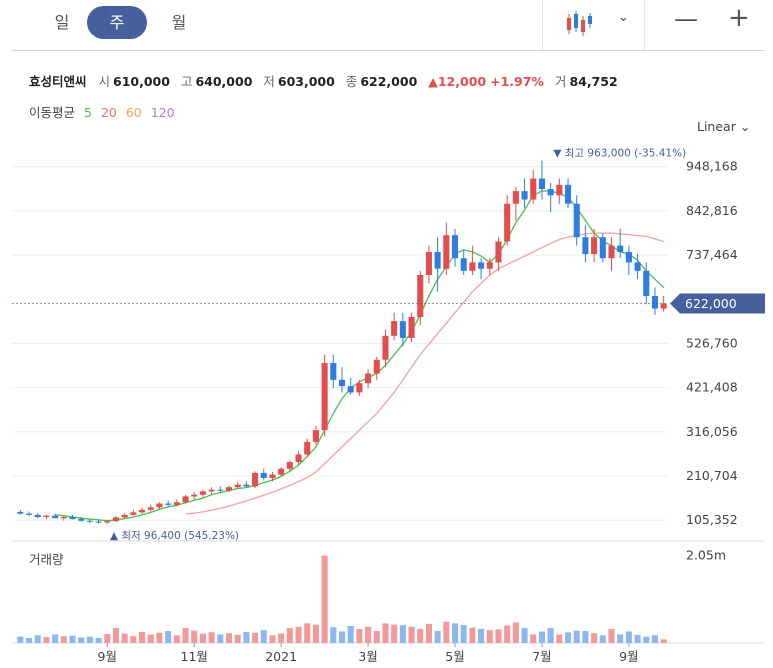  Describe the element at coordinates (306, 81) in the screenshot. I see `low-value: 603,000` at that location.